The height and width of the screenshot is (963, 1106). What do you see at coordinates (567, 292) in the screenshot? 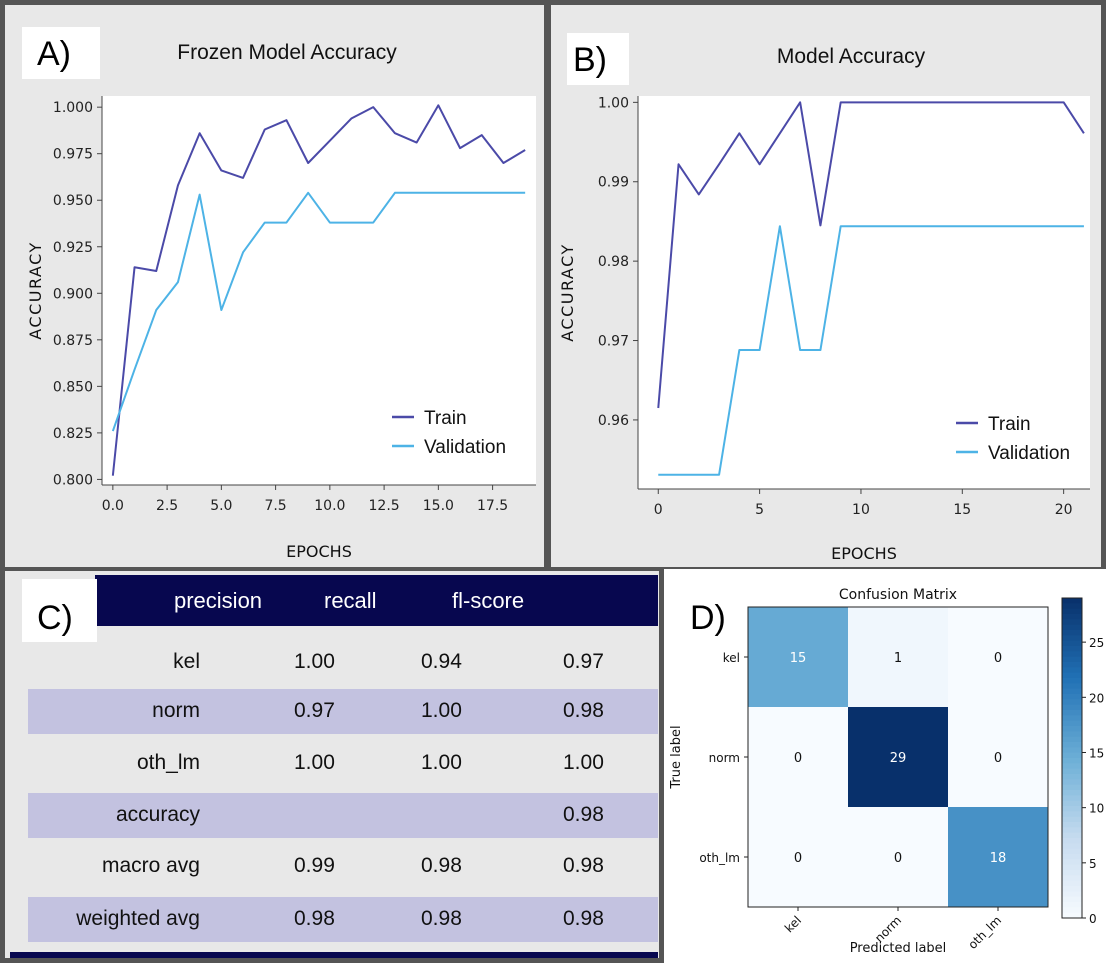
I see `y-axis-label: ACCURACY` at bounding box center [567, 292].